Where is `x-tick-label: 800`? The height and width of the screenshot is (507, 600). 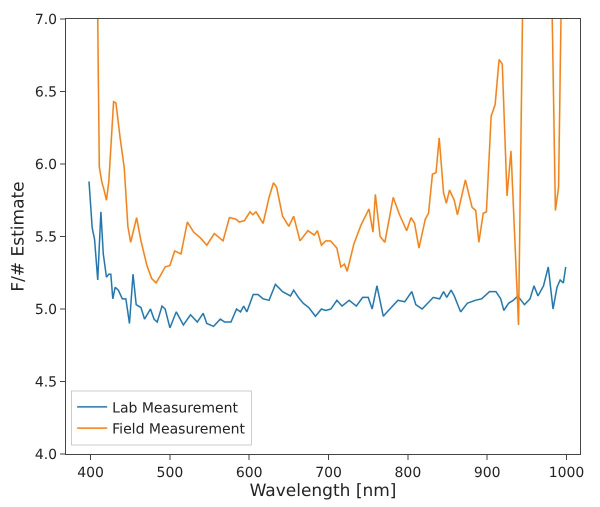
x-tick-label: 800 is located at coordinates (408, 472).